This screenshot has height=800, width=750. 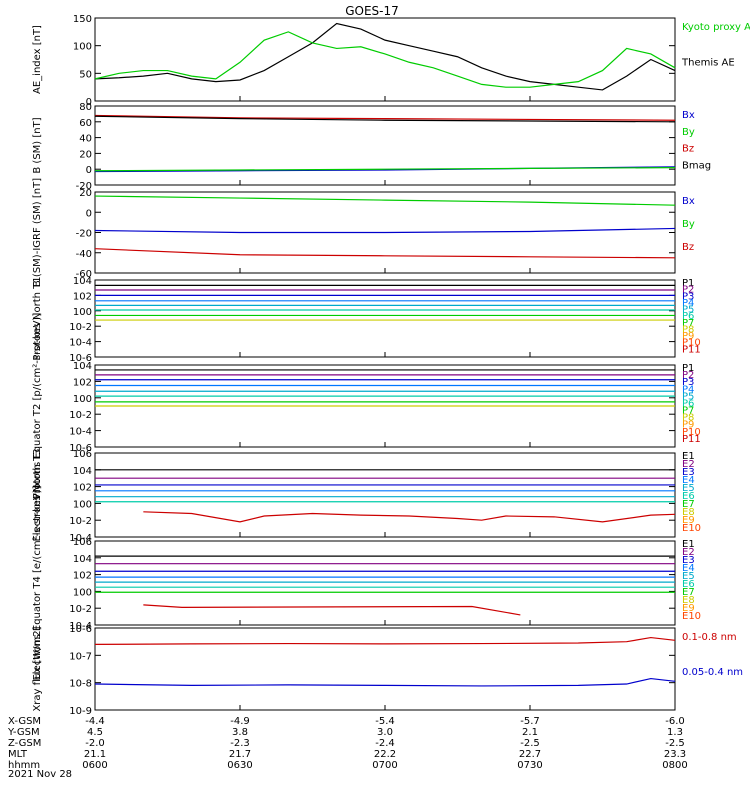 I want to click on footer-value: 22.2, so click(x=385, y=754).